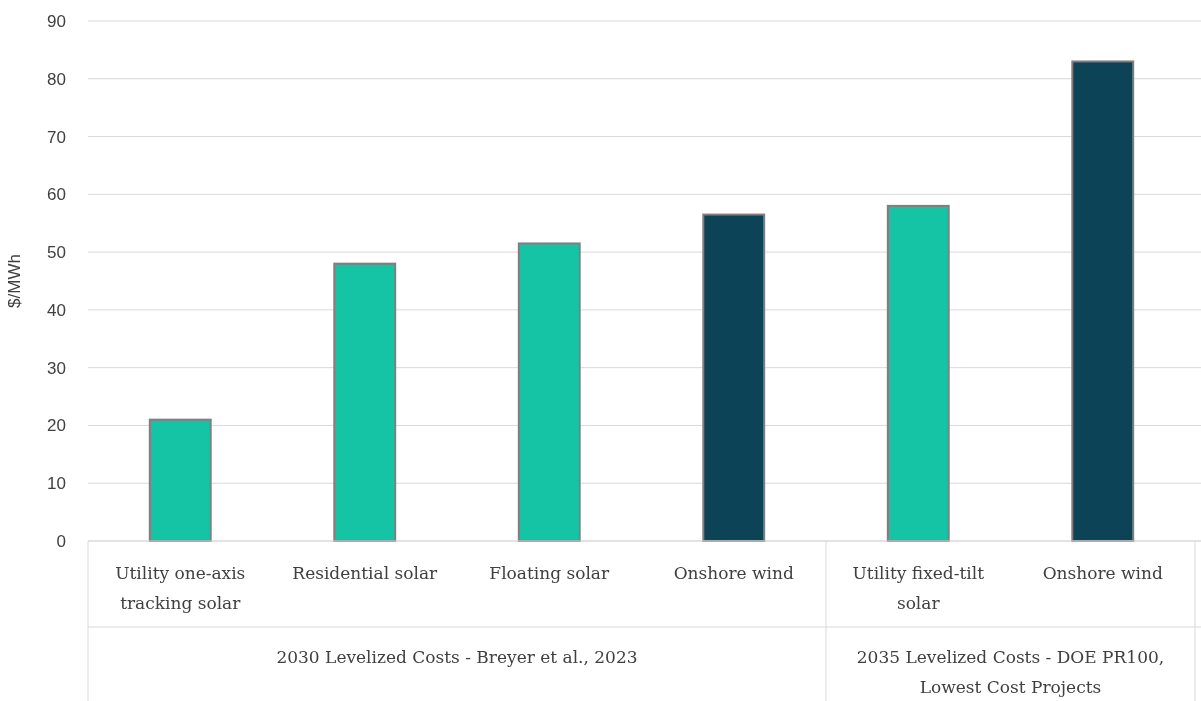  Describe the element at coordinates (365, 573) in the screenshot. I see `x-tick-label: Residential solar` at that location.